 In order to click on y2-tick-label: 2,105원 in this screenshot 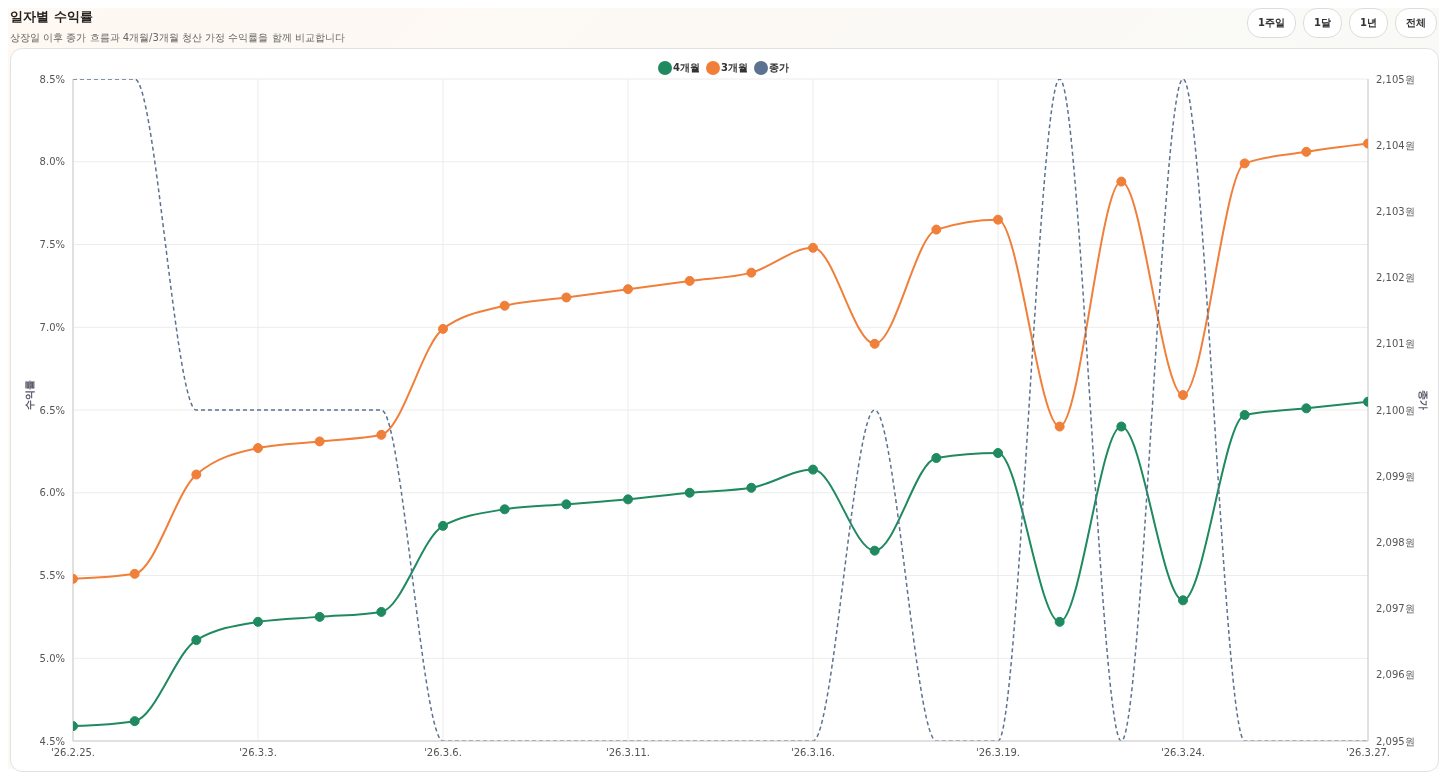, I will do `click(1395, 79)`.